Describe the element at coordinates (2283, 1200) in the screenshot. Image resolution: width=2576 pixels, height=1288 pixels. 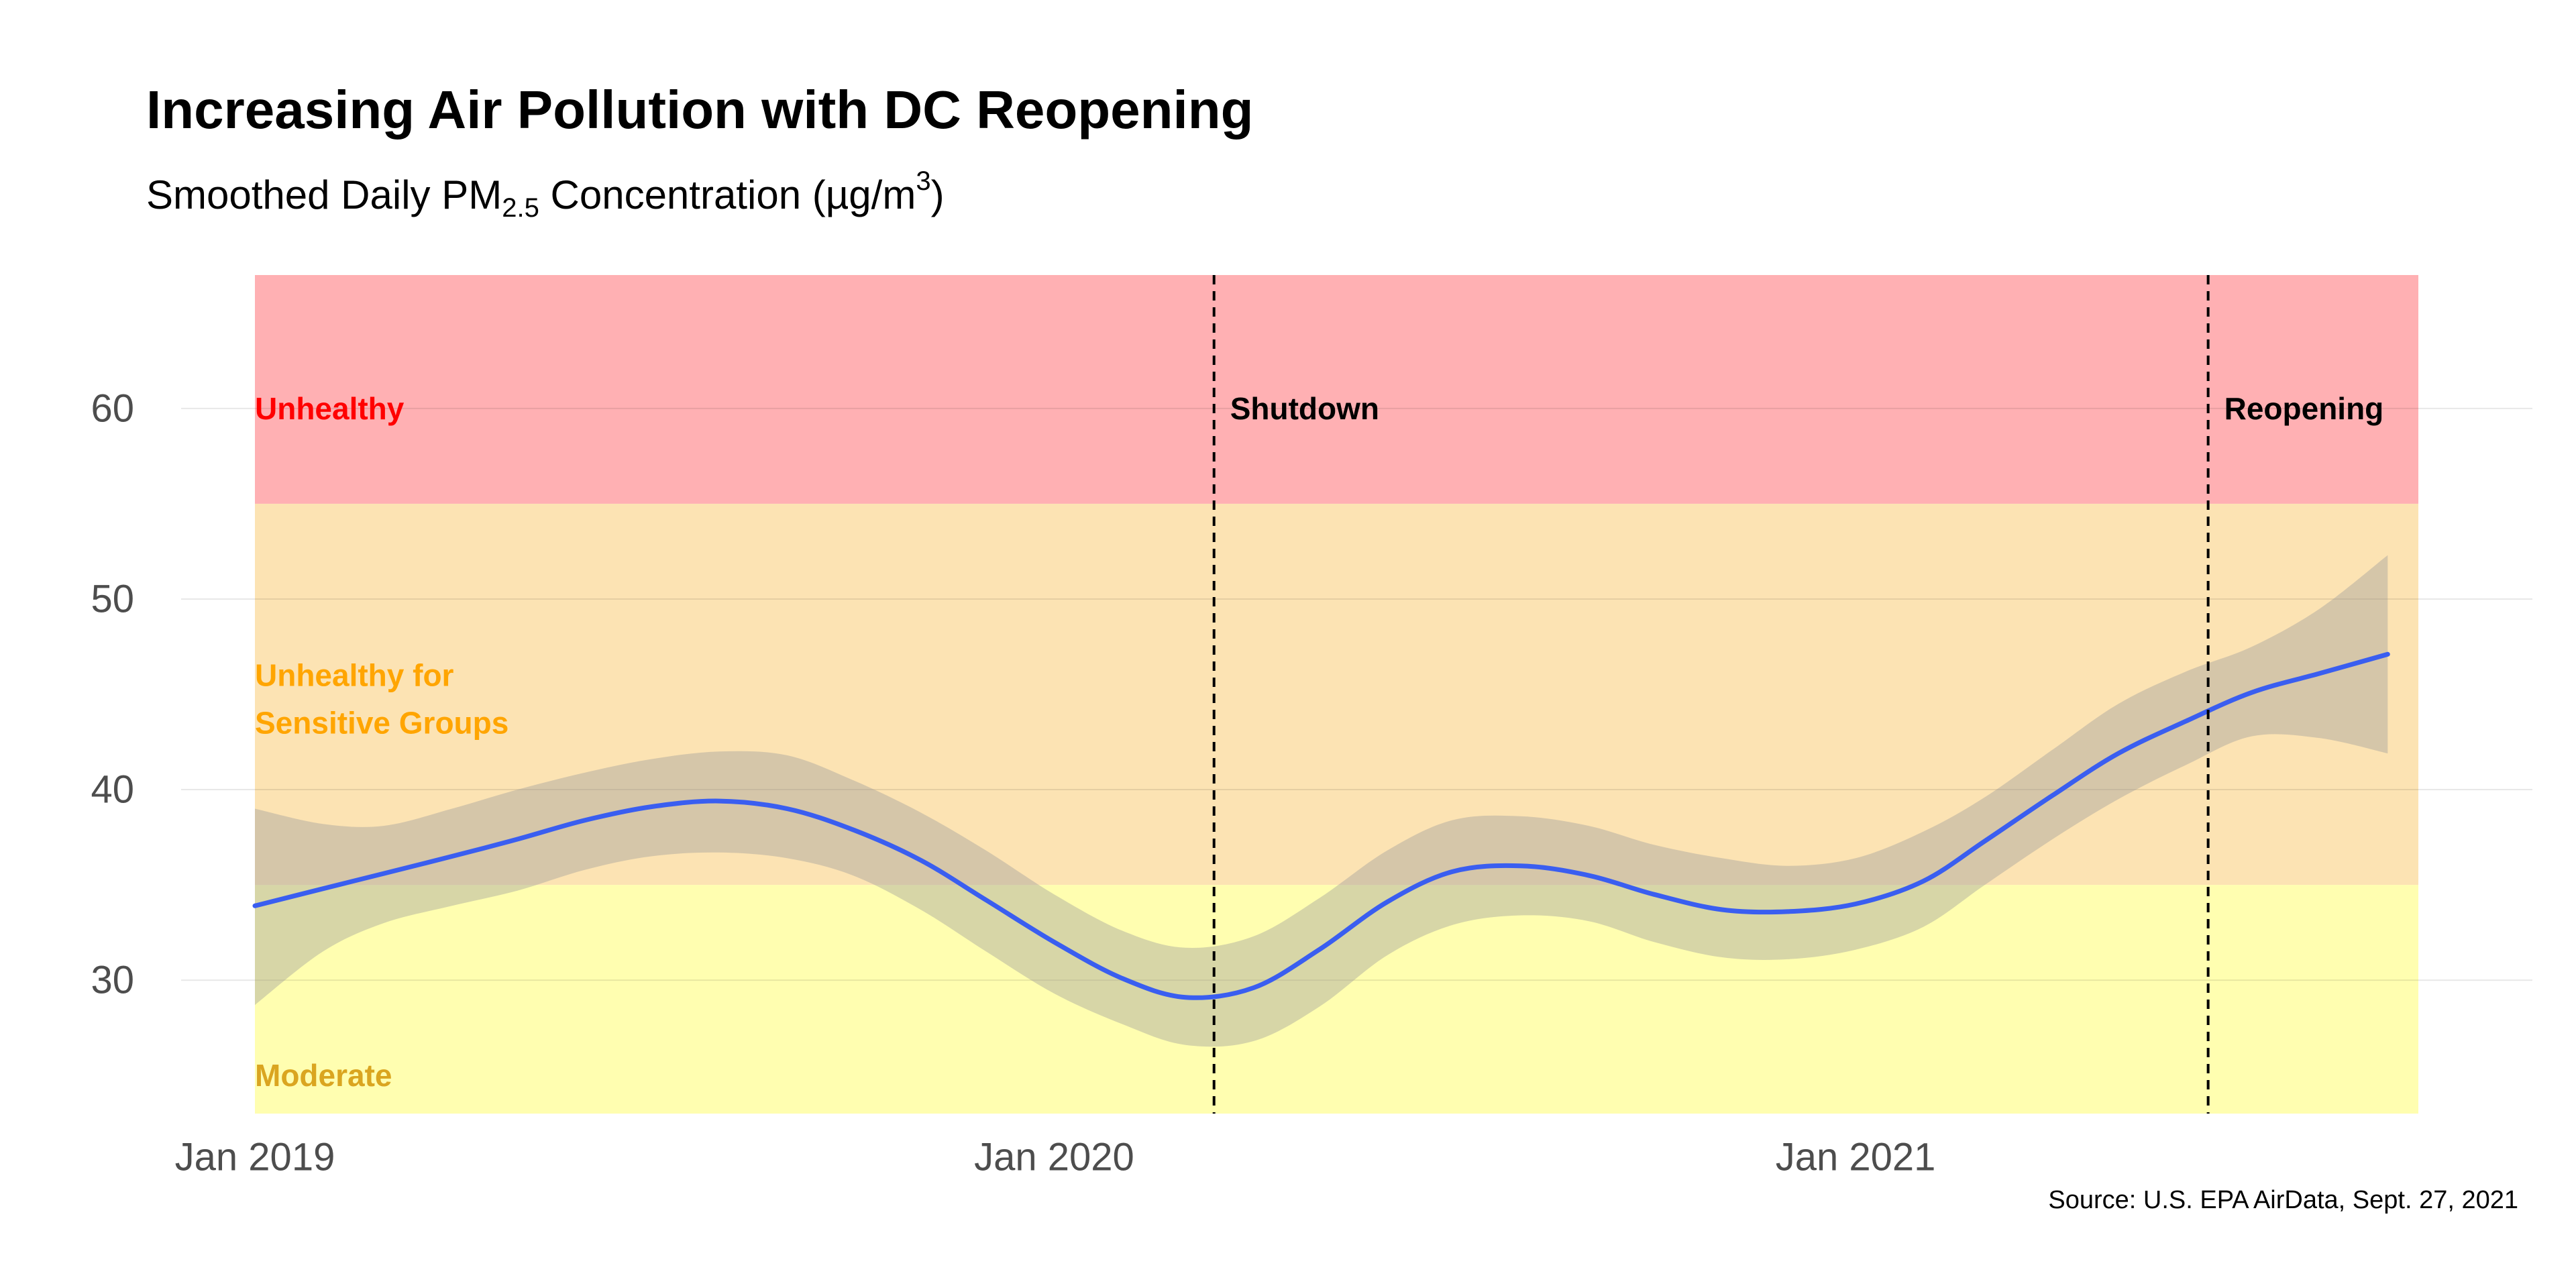
I see `source-caption: Source: U.S. EPA AirData, Sept. 27, 2021` at that location.